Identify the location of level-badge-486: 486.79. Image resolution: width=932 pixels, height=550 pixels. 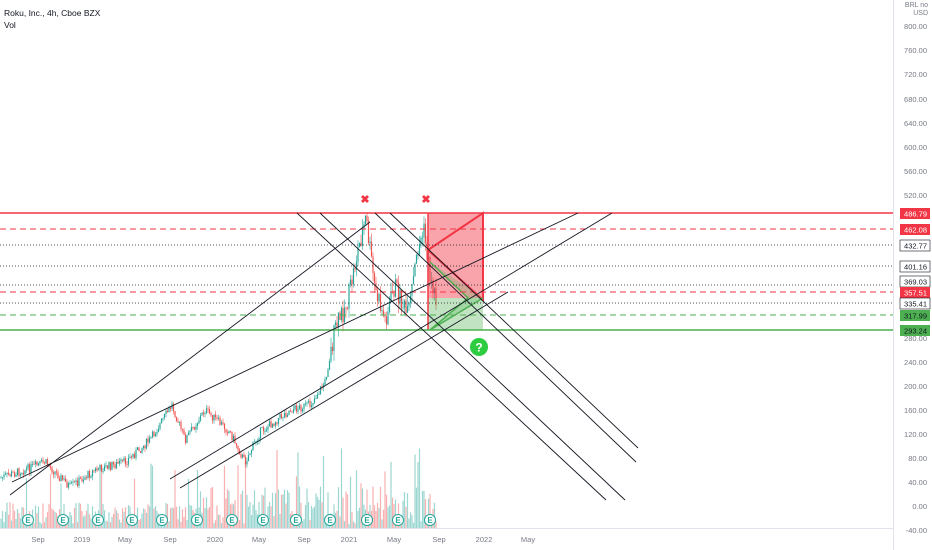
(915, 213).